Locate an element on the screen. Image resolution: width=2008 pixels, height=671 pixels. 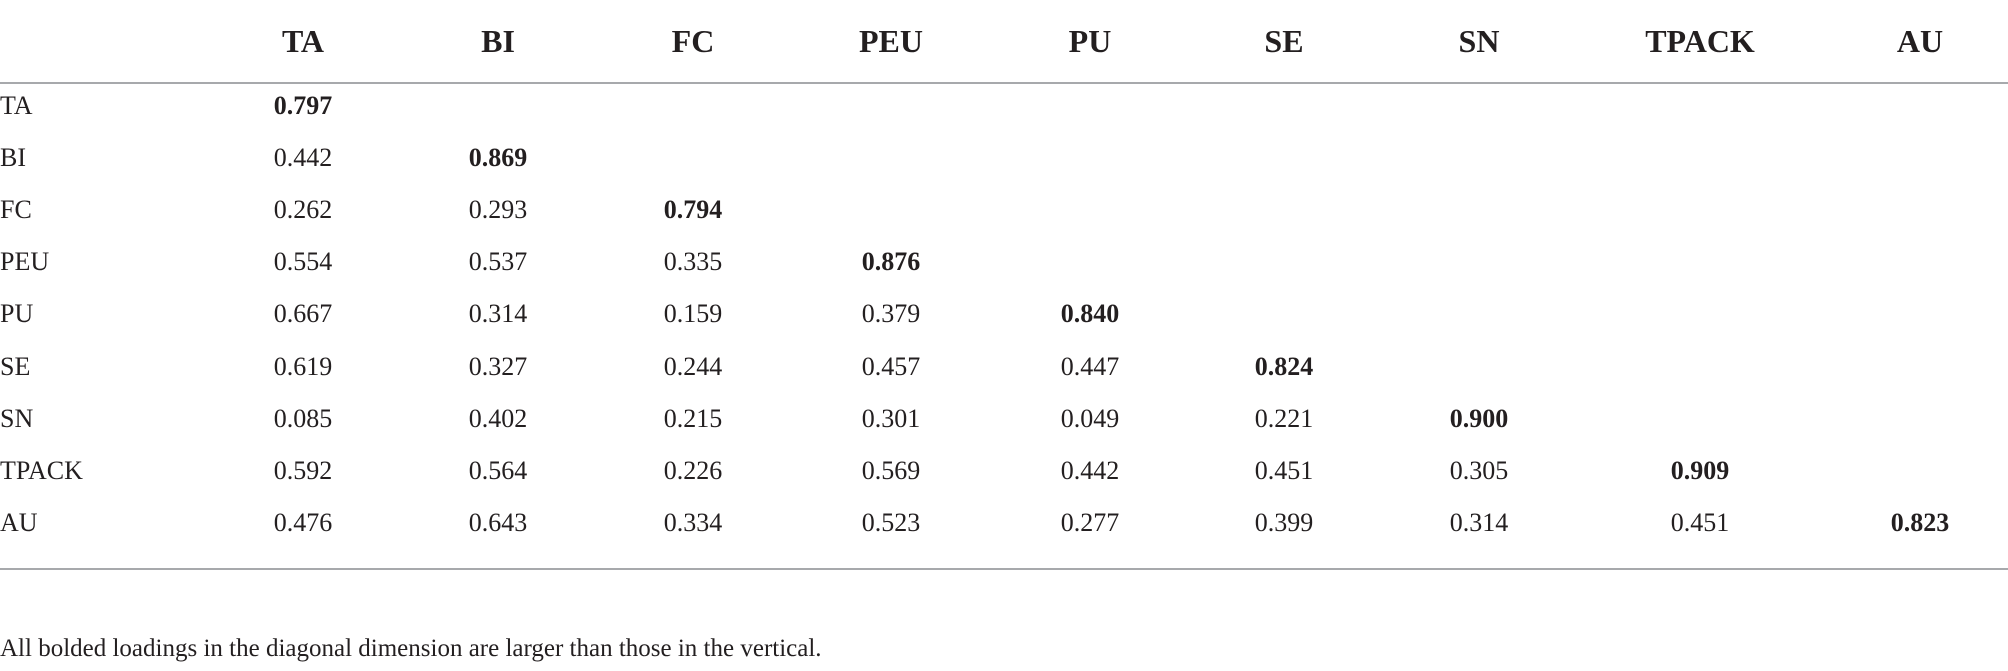
table-cell: 0.592 is located at coordinates (303, 470).